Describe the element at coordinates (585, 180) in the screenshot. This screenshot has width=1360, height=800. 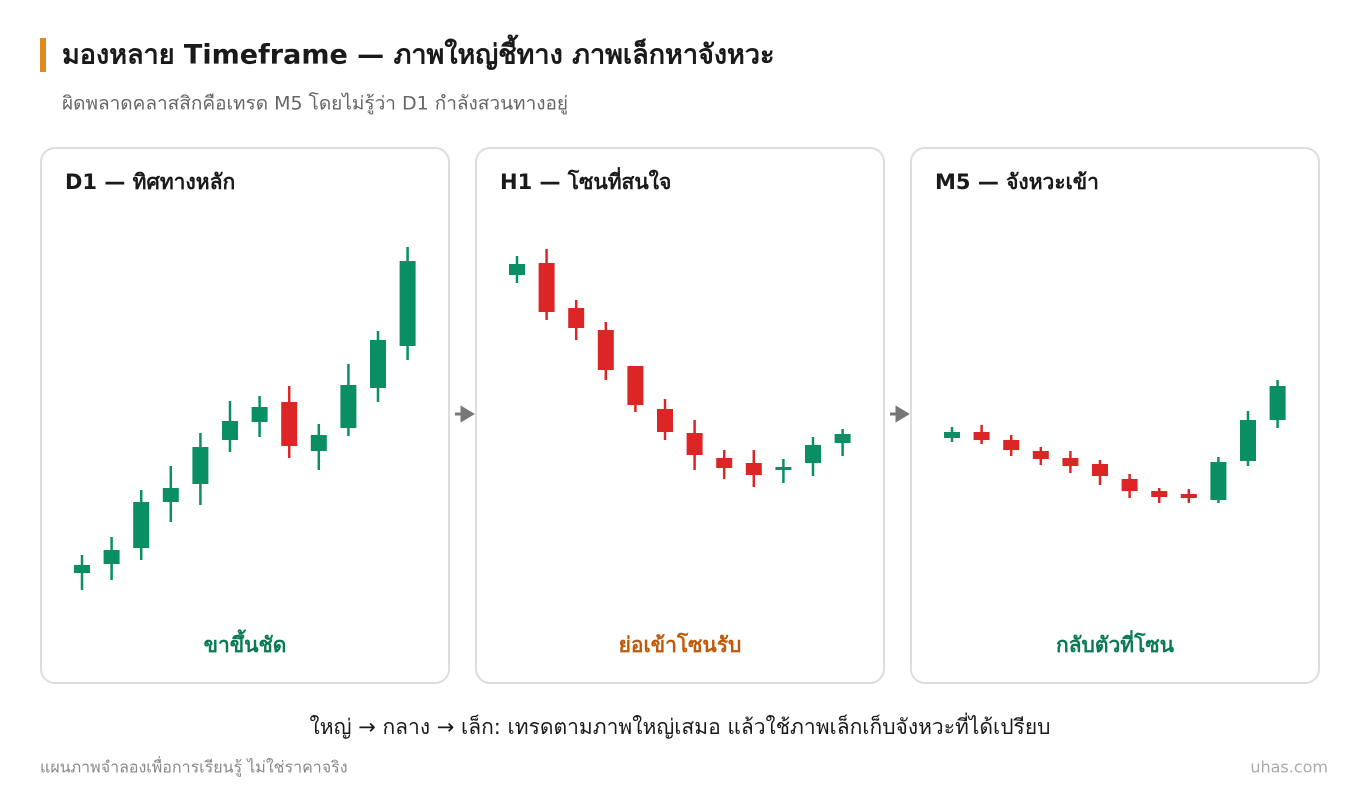
I see `panel-title: H1 — โซนที่สนใจ` at that location.